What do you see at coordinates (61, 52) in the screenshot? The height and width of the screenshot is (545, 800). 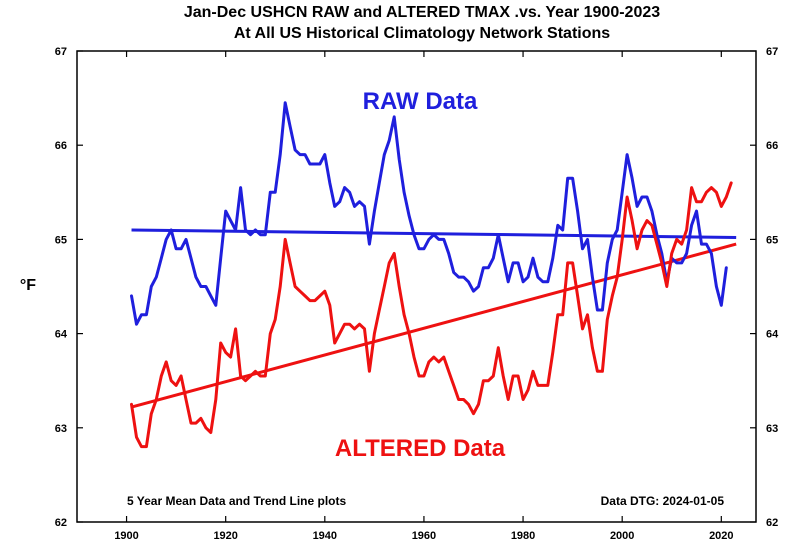 I see `y-tick-label-left: 67` at bounding box center [61, 52].